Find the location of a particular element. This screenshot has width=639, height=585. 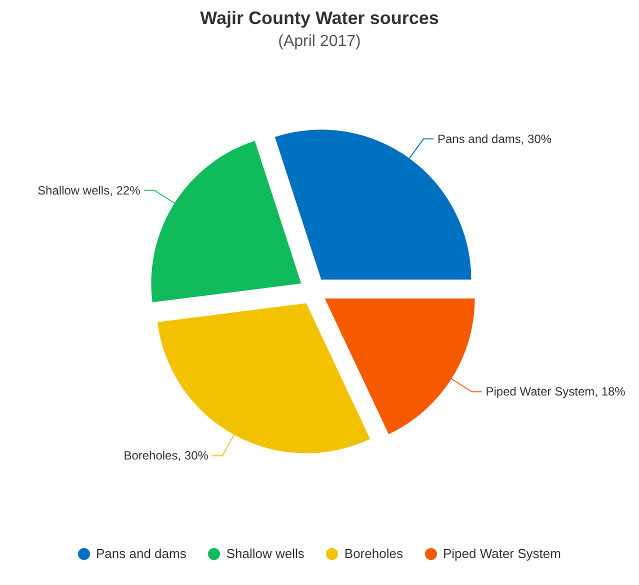

legend-label: Pans and dams is located at coordinates (141, 553).